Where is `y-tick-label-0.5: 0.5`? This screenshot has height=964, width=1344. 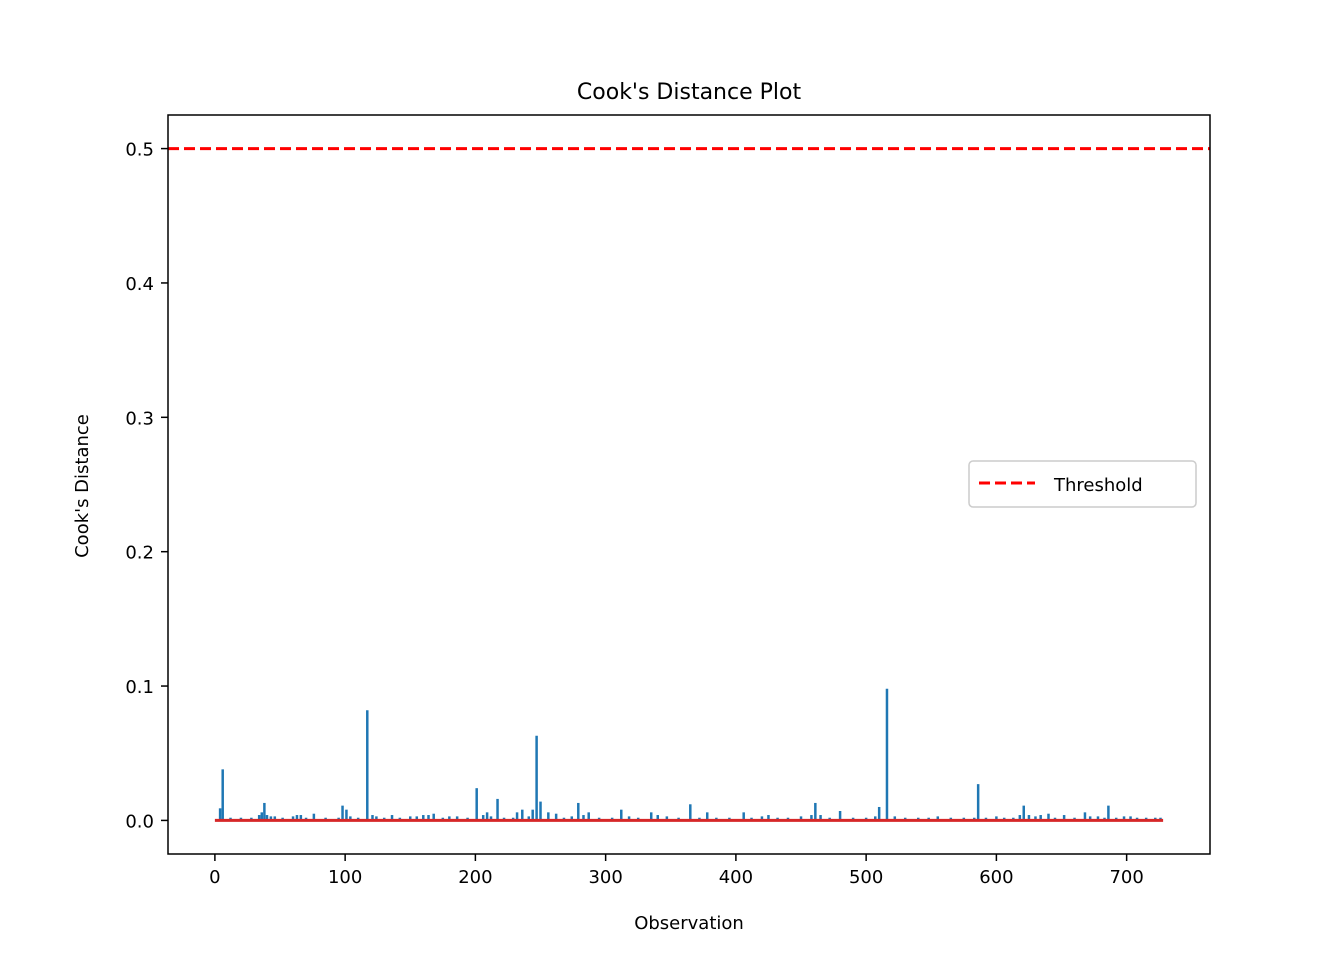 y-tick-label-0.5: 0.5 is located at coordinates (139, 150).